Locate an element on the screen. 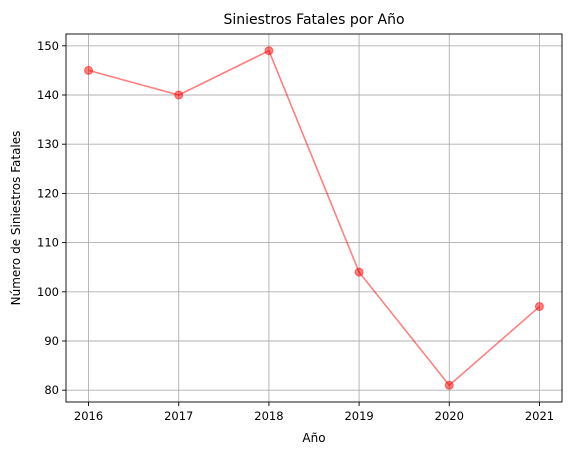 The width and height of the screenshot is (571, 455). y-tick-label: 150 is located at coordinates (48, 46).